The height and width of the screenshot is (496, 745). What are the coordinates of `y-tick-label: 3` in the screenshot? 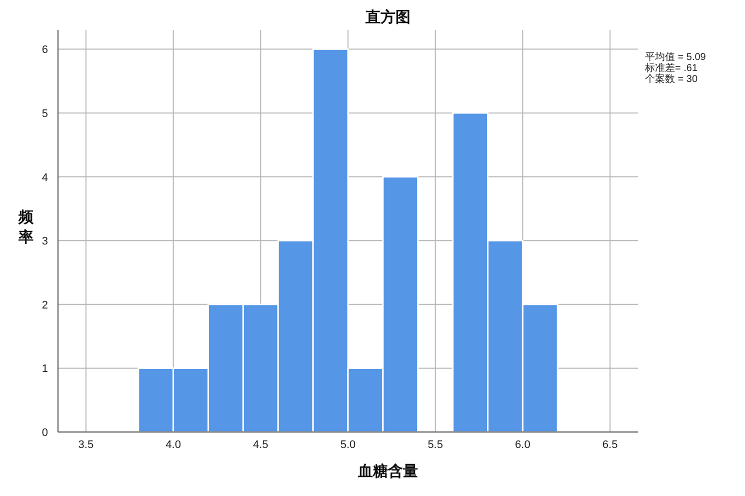 It's located at (45, 242).